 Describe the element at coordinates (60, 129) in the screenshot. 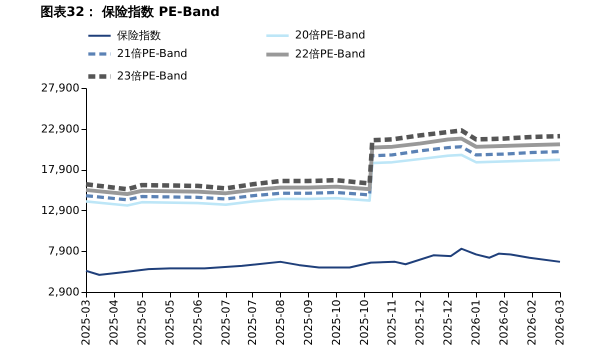

I see `y-tick-label: 22,900` at that location.